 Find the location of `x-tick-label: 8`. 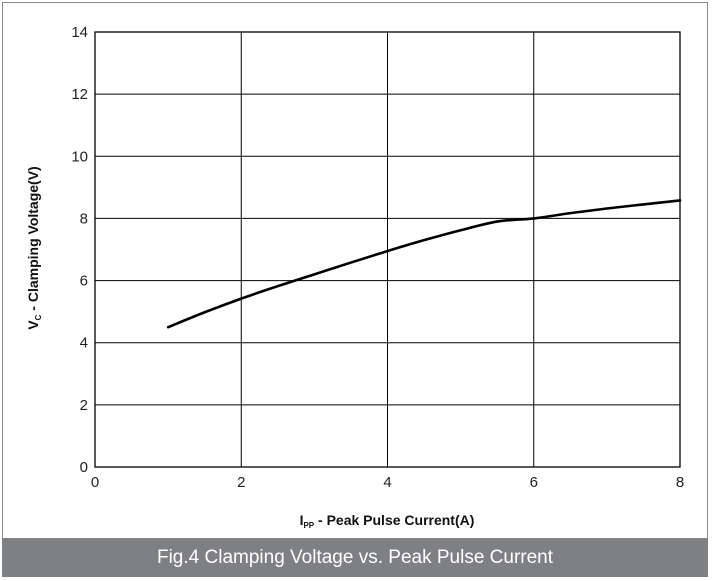

x-tick-label: 8 is located at coordinates (680, 482).